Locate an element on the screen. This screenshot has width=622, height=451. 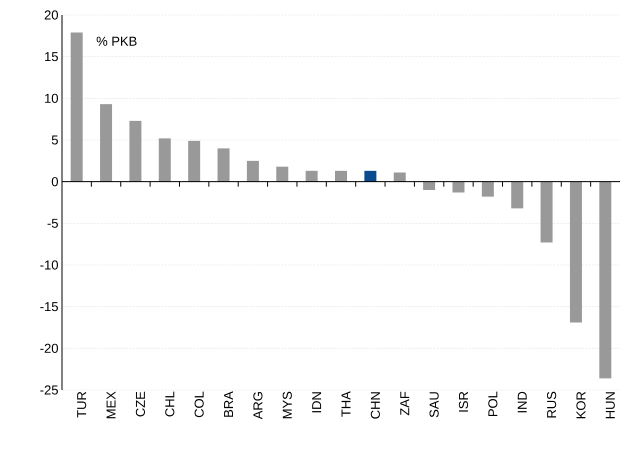
x-tick-label: COL is located at coordinates (199, 405).